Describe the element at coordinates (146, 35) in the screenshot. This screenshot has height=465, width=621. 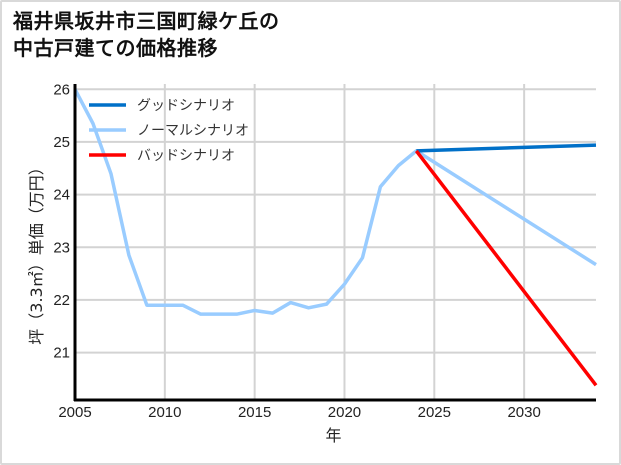
I see `chart-title: 福井県坂井市三国町緑ケ丘の 中古戸建ての価格推移` at that location.